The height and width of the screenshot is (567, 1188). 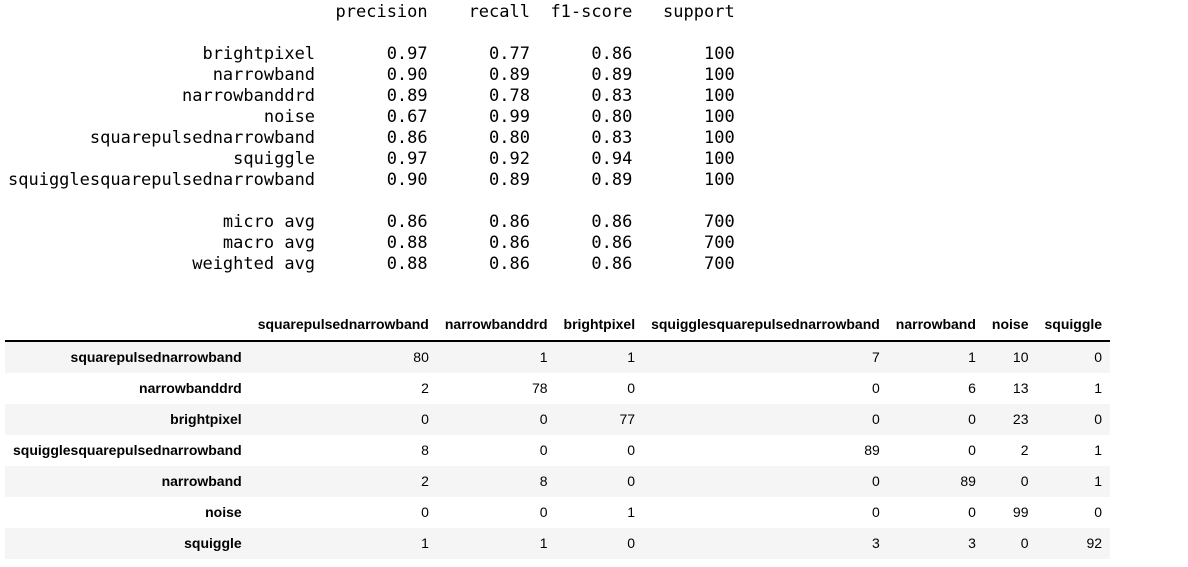 I want to click on matrix-col-header: brightpixel, so click(x=599, y=325).